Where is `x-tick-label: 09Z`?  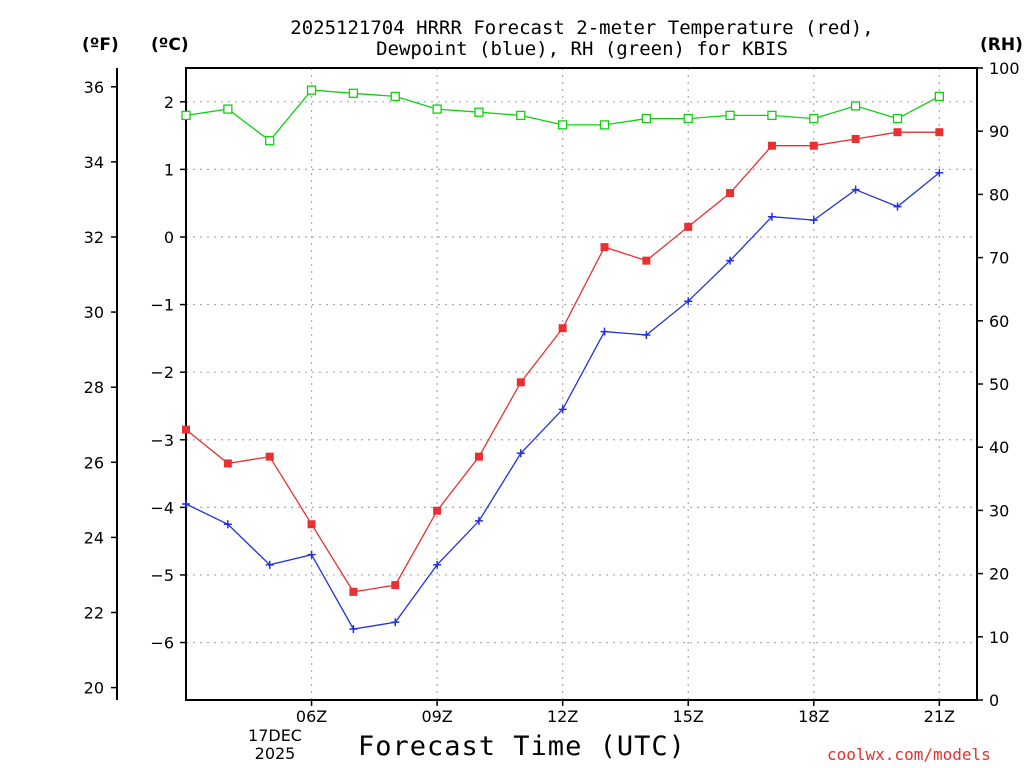
x-tick-label: 09Z is located at coordinates (436, 716).